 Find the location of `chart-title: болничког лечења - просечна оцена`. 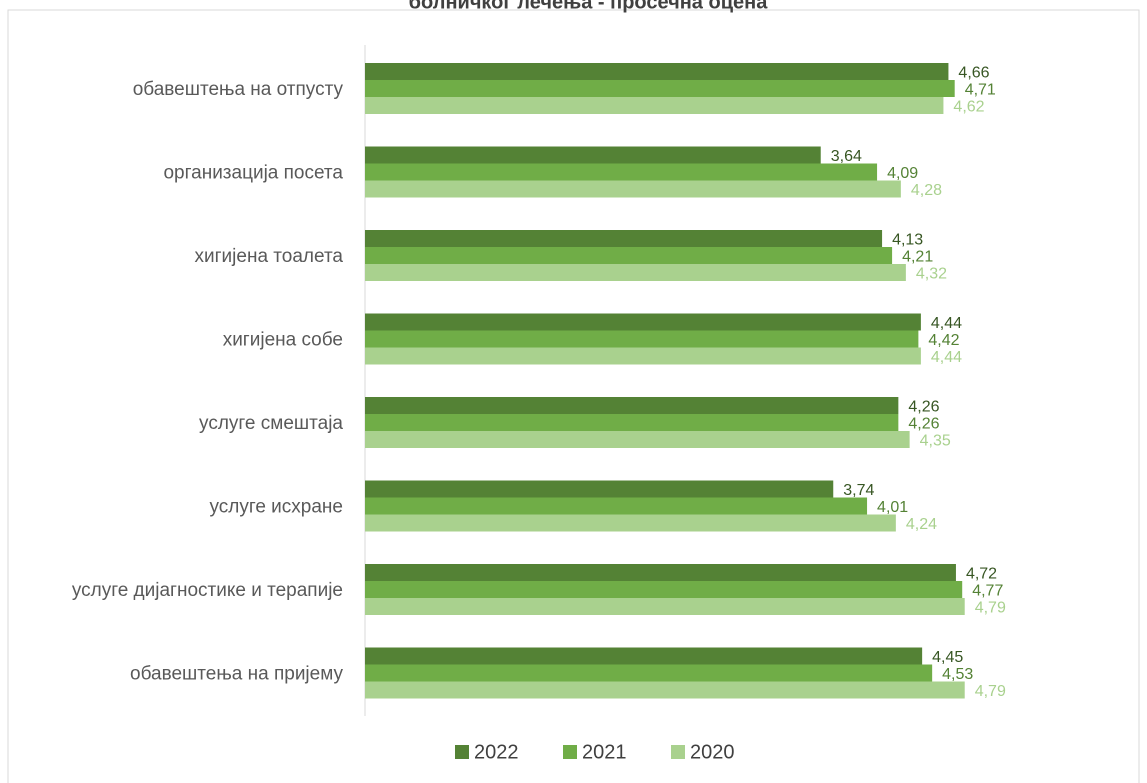

chart-title: болничког лечења - просечна оцена is located at coordinates (589, 6).